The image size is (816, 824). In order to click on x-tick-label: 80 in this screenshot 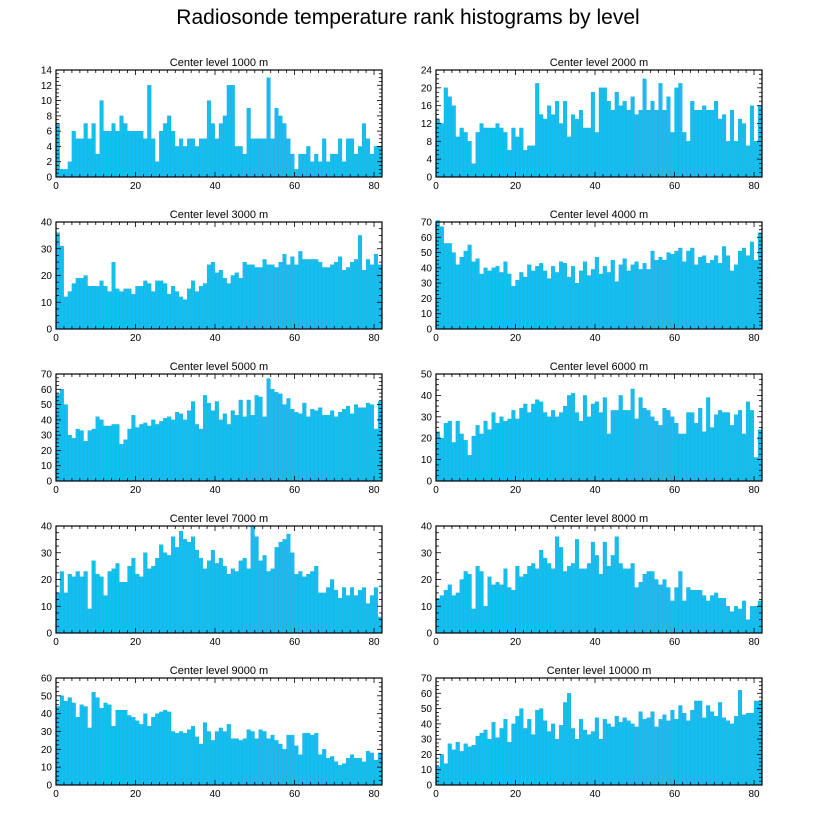, I will do `click(754, 794)`.